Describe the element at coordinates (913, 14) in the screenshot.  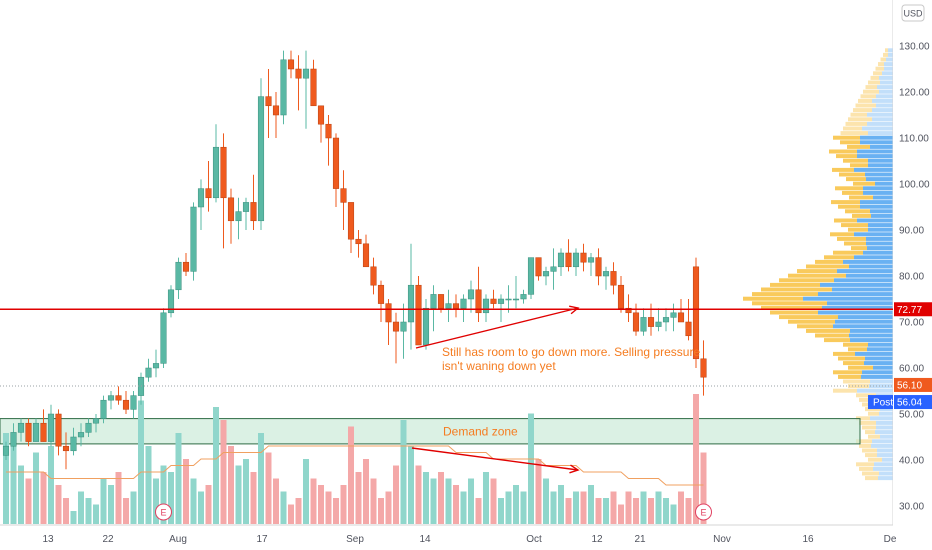
I see `currency-label: USD` at that location.